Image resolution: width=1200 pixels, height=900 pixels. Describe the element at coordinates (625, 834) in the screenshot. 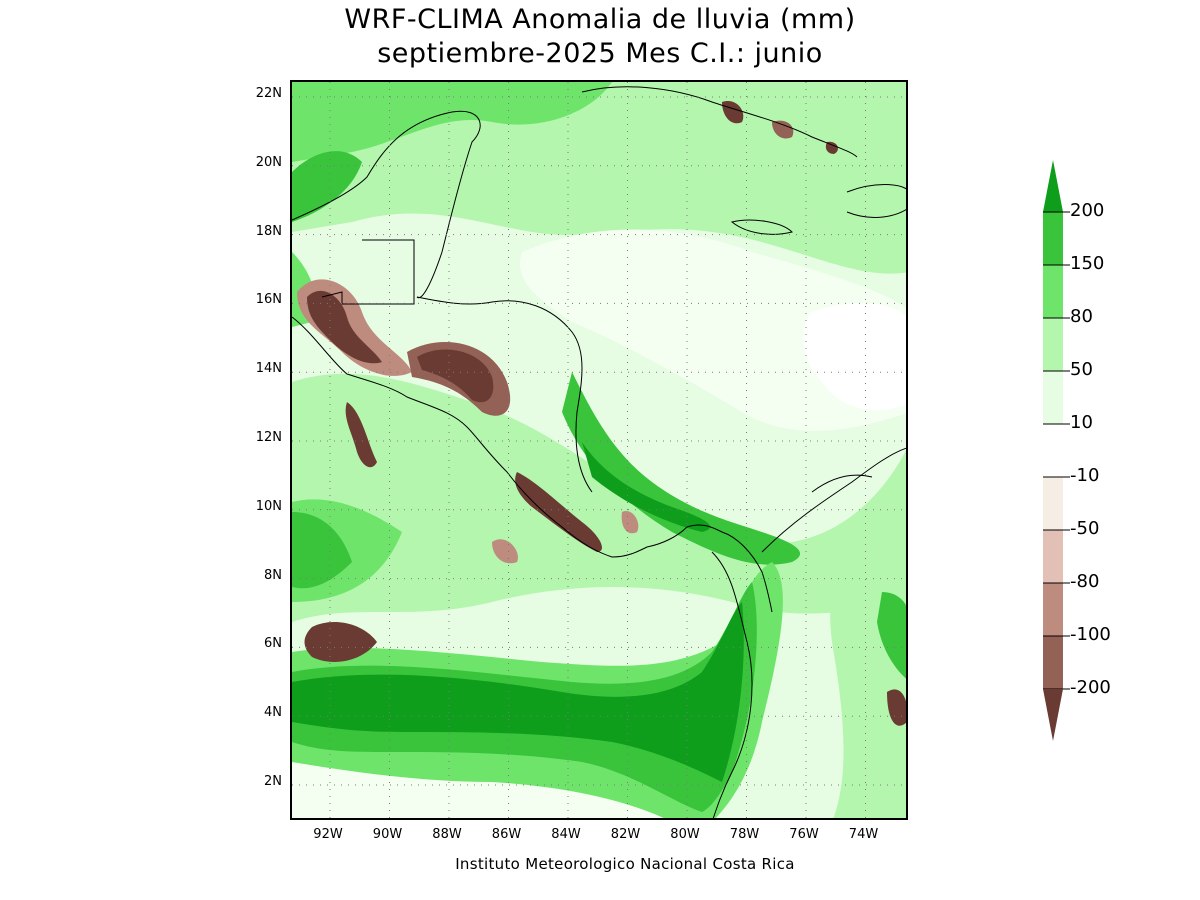

I see `longitude-tick-label: 82W` at that location.